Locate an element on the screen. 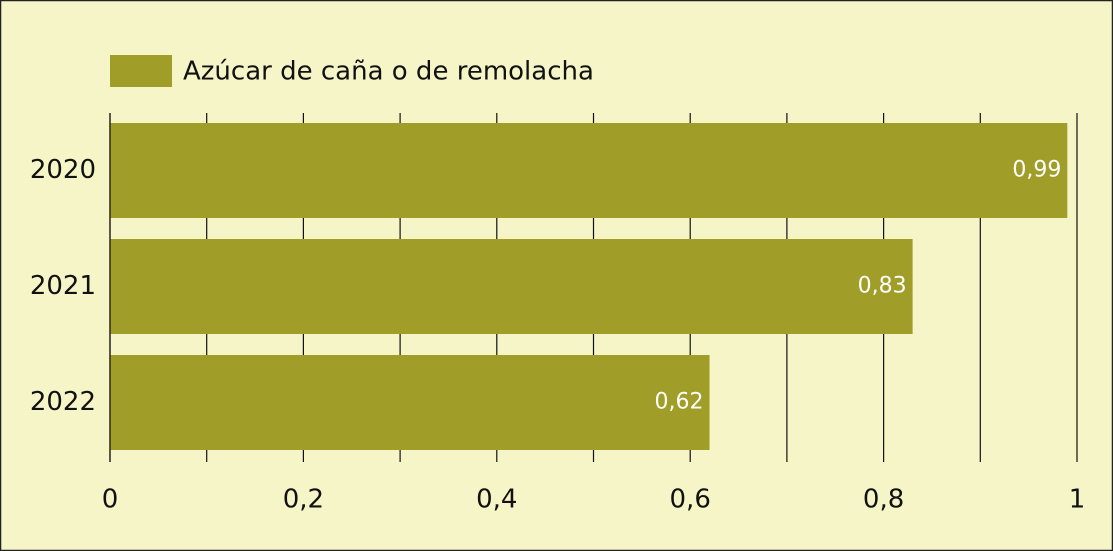 The image size is (1113, 551). x-tick-label: 0,6 is located at coordinates (690, 500).